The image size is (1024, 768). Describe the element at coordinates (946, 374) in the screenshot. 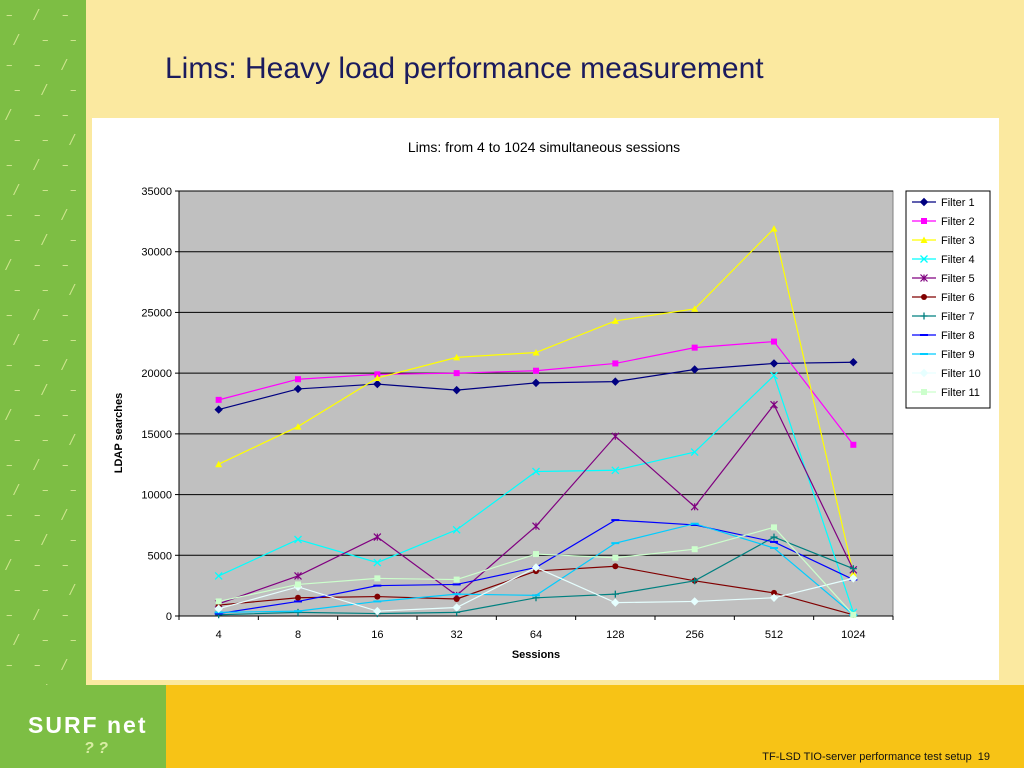

I see `legend-entry: Filter 10` at that location.